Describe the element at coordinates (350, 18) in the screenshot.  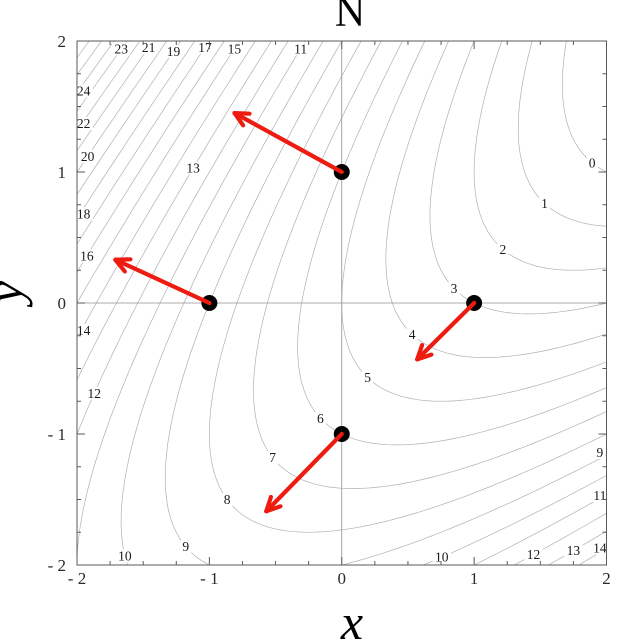
I see `plot-title: N` at that location.